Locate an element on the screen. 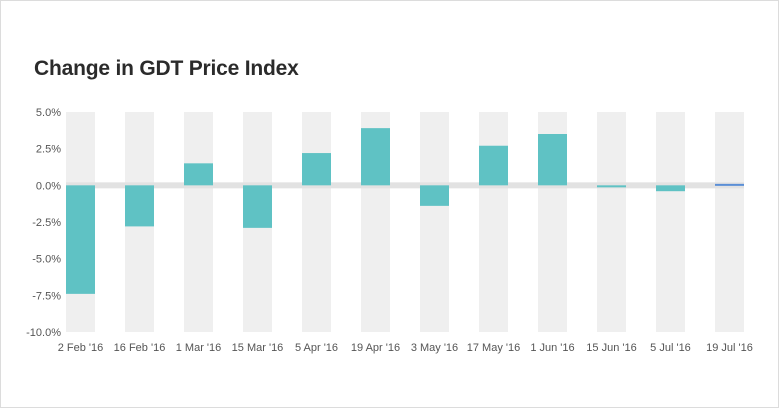 This screenshot has height=408, width=779. y-tick-label: -2.5% is located at coordinates (46, 223).